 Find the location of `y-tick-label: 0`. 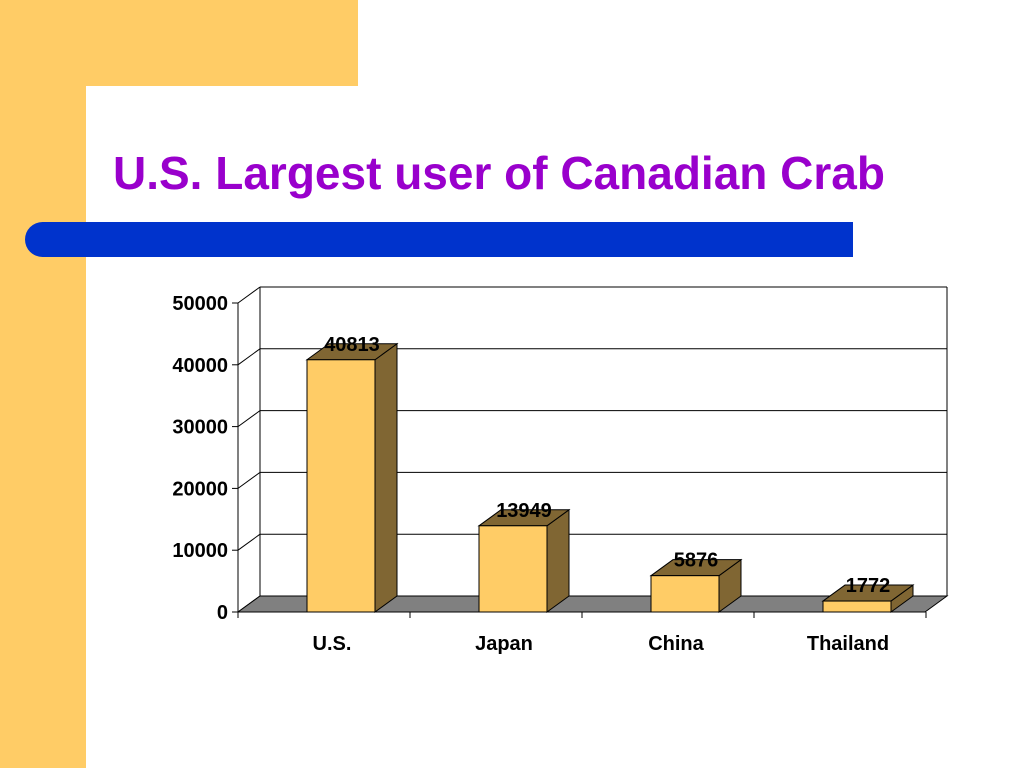

y-tick-label: 0 is located at coordinates (222, 613).